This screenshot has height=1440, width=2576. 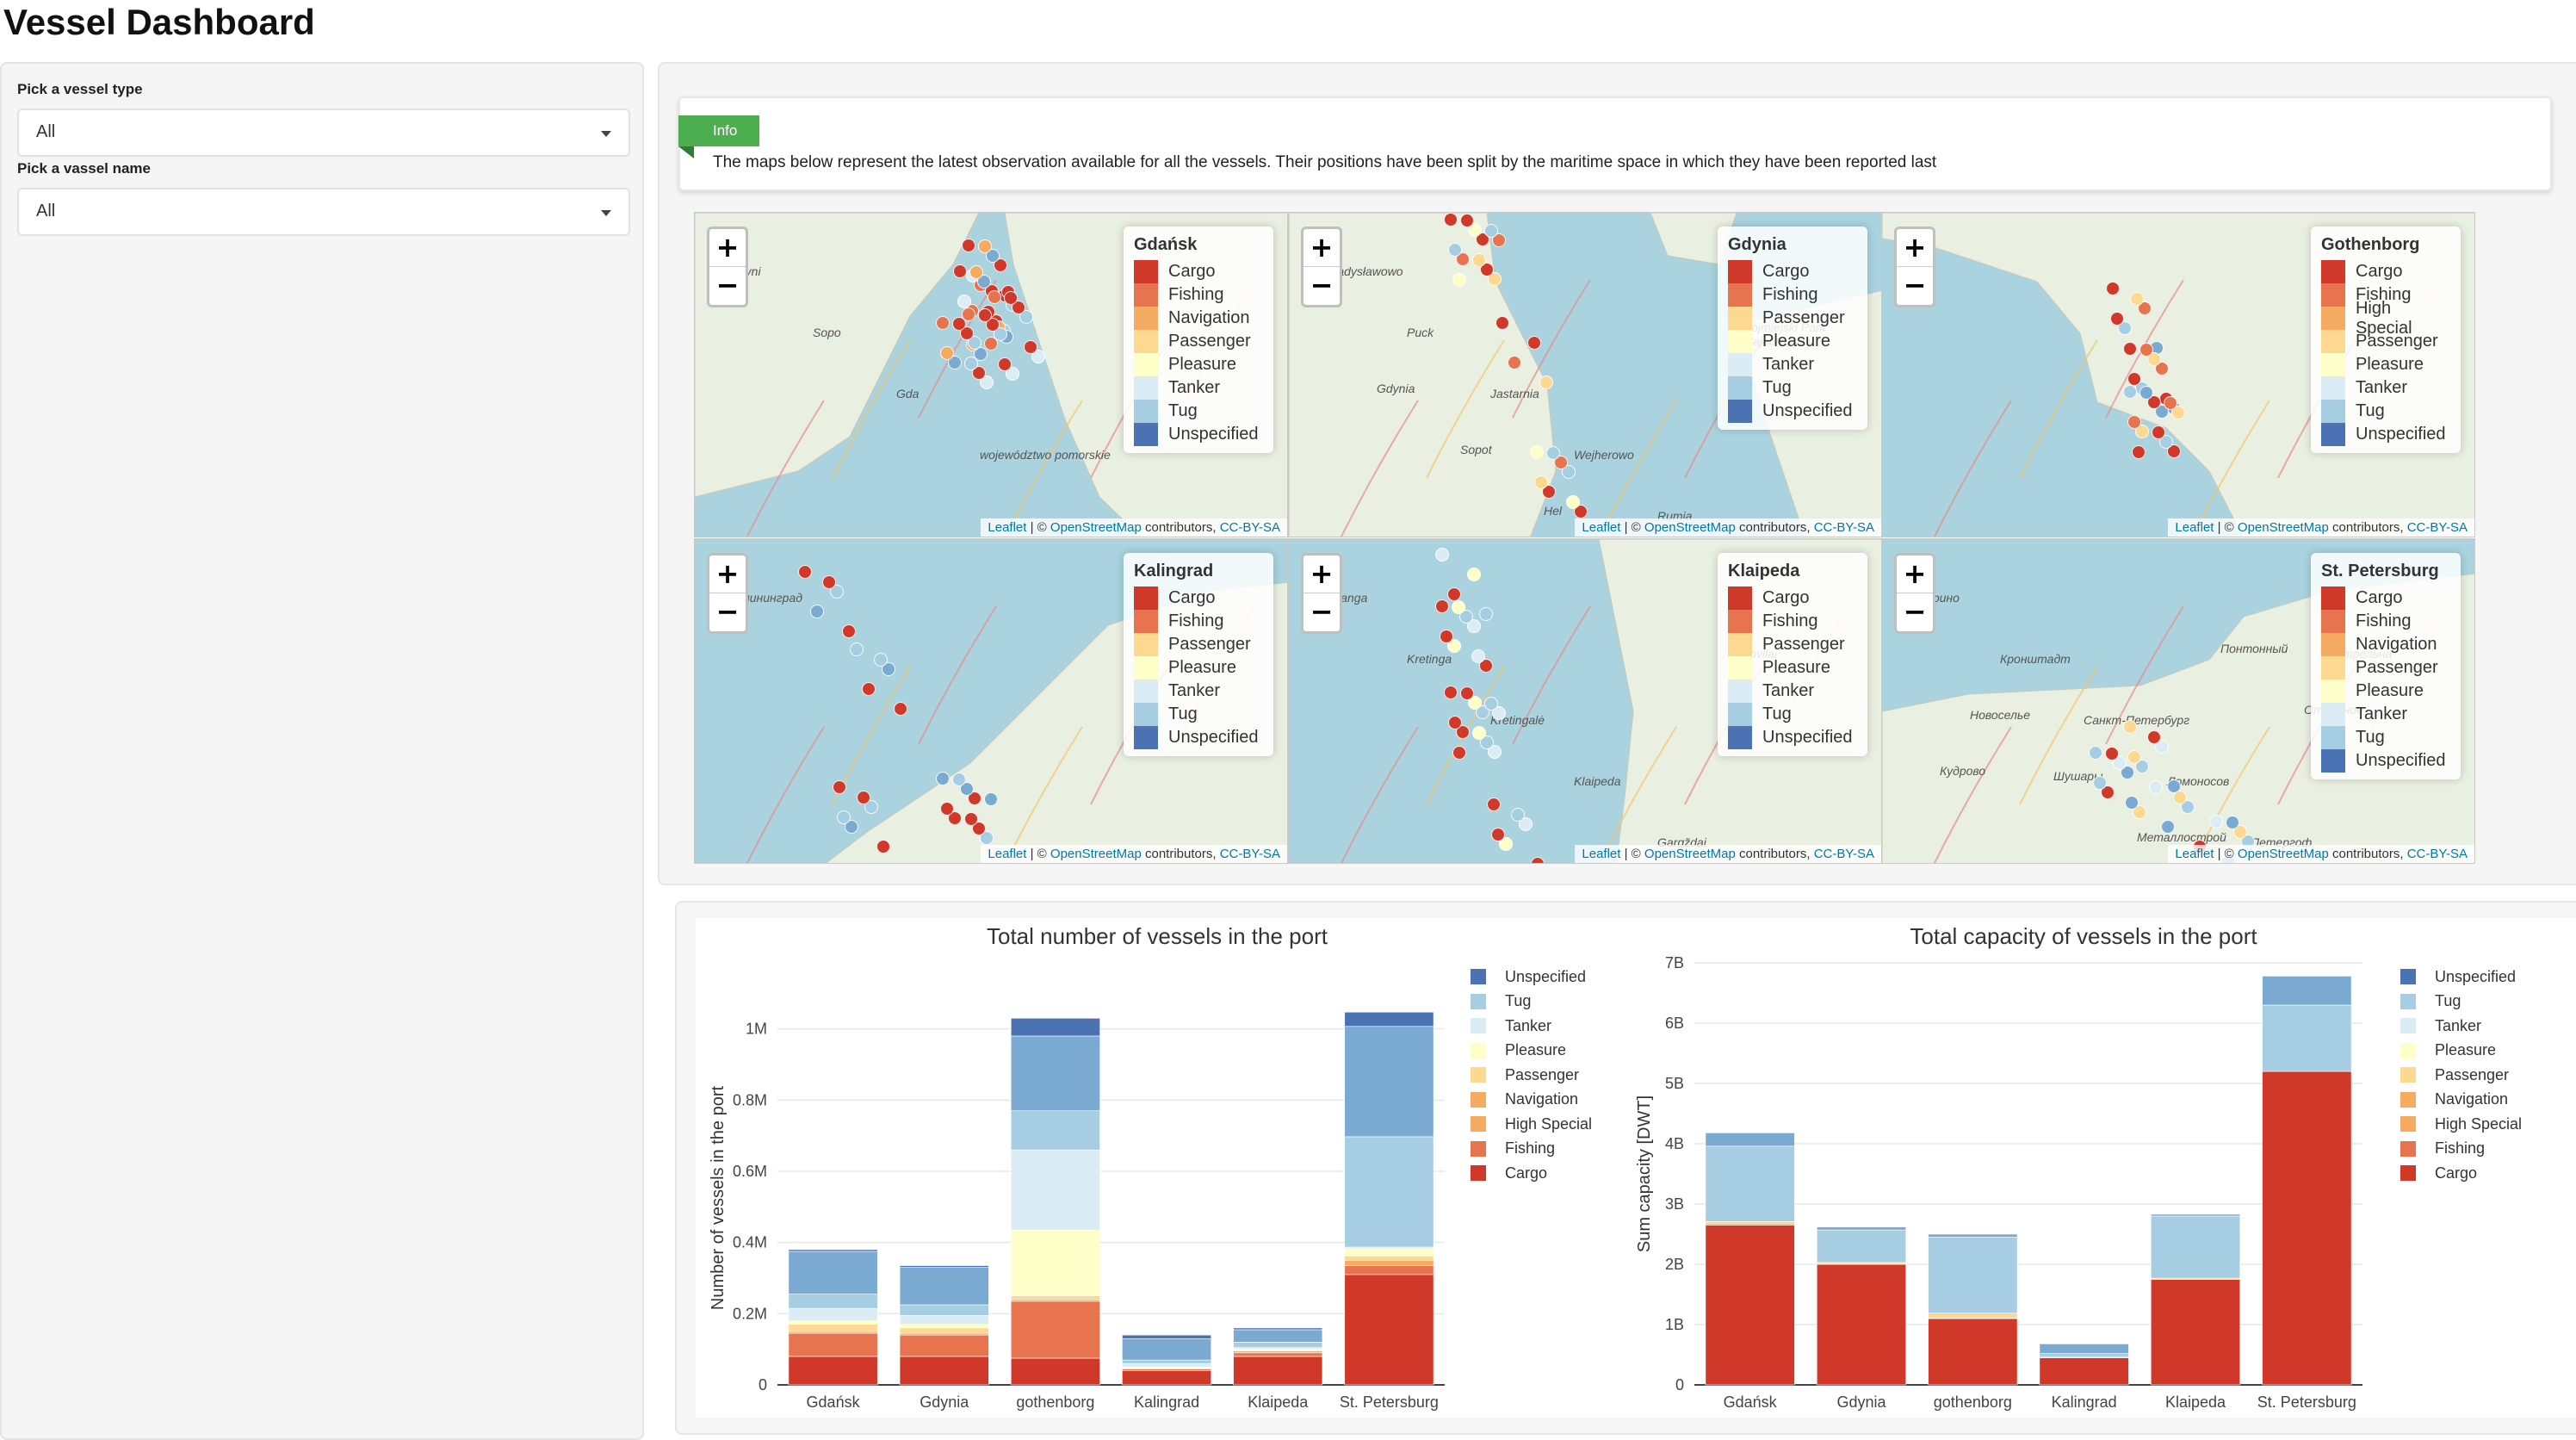 What do you see at coordinates (2461, 1150) in the screenshot?
I see `chart-legend-item: Fishing` at bounding box center [2461, 1150].